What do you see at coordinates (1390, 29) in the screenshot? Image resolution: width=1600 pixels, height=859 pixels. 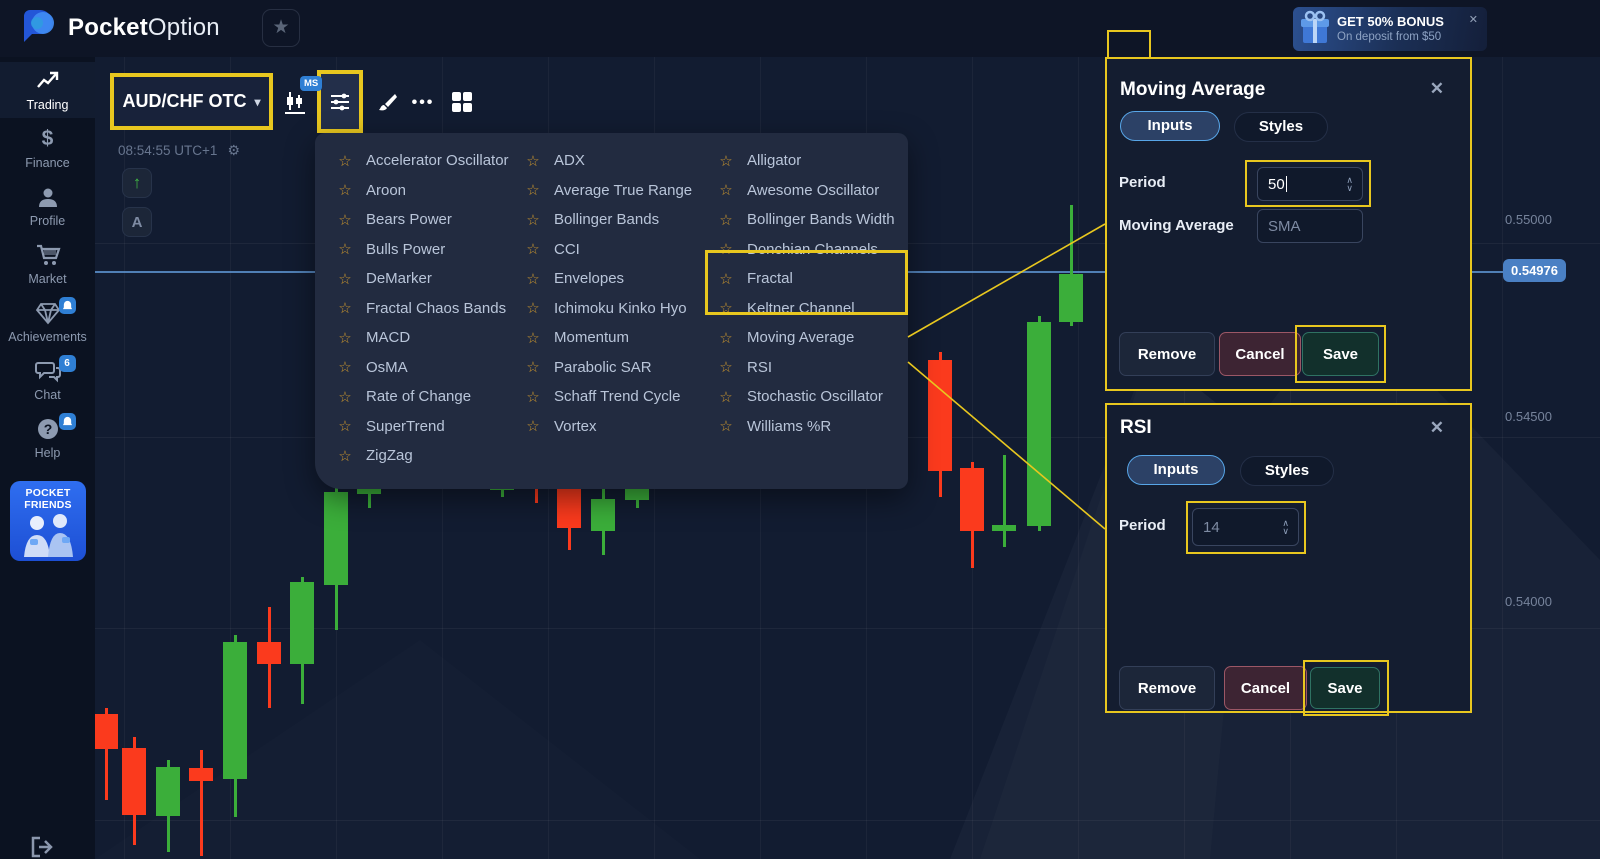 I see `bonus-banner: GET 50% BONUS On deposit from $50 ✕` at bounding box center [1390, 29].